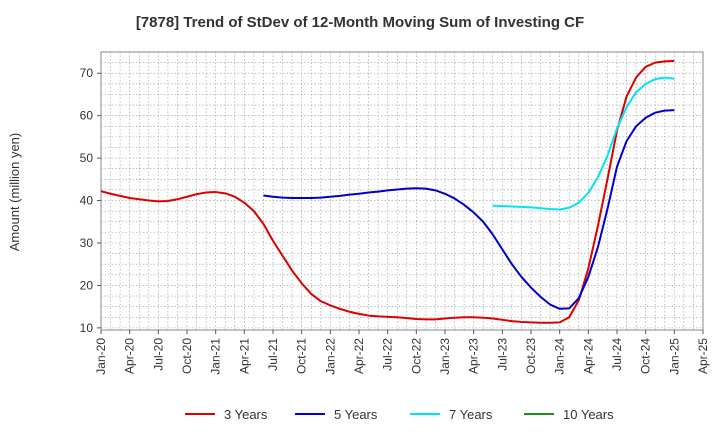 The image size is (720, 440). What do you see at coordinates (87, 116) in the screenshot?
I see `y-tick-label: 60` at bounding box center [87, 116].